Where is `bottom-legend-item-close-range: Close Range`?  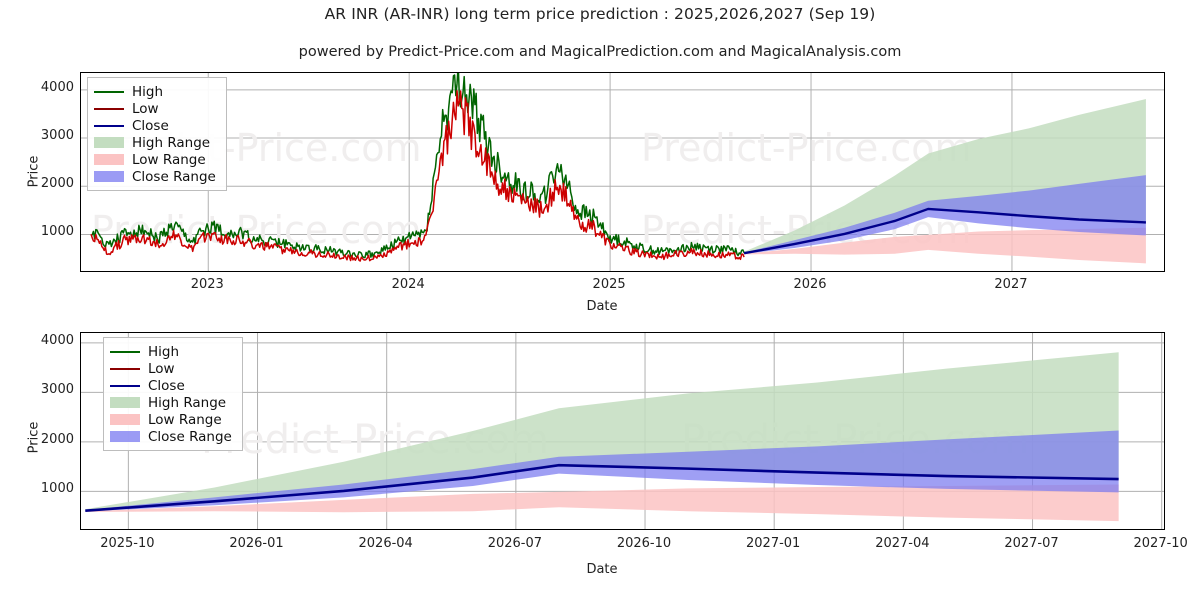 bottom-legend-item-close-range: Close Range is located at coordinates (172, 436).